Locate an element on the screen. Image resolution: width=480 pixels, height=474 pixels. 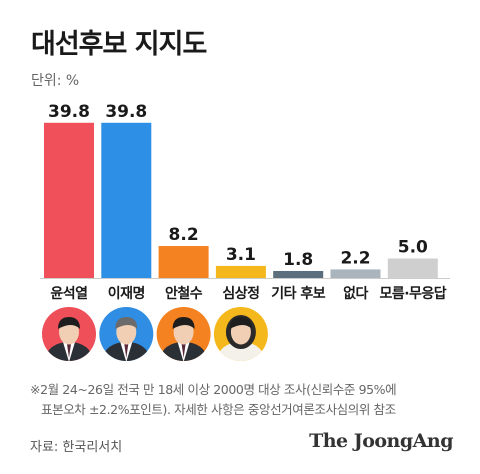
value-label-3: 8.2 is located at coordinates (184, 235).